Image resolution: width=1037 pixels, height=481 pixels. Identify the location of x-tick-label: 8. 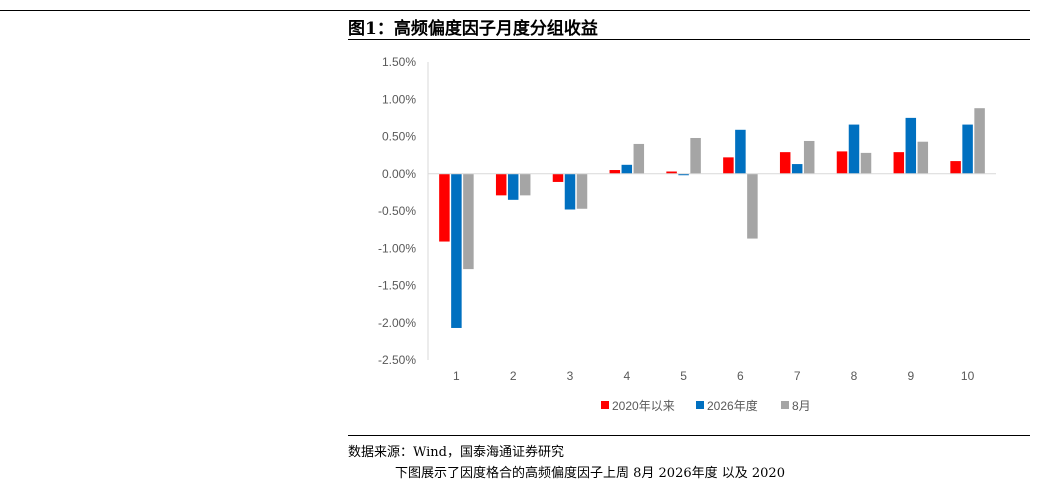
(854, 376).